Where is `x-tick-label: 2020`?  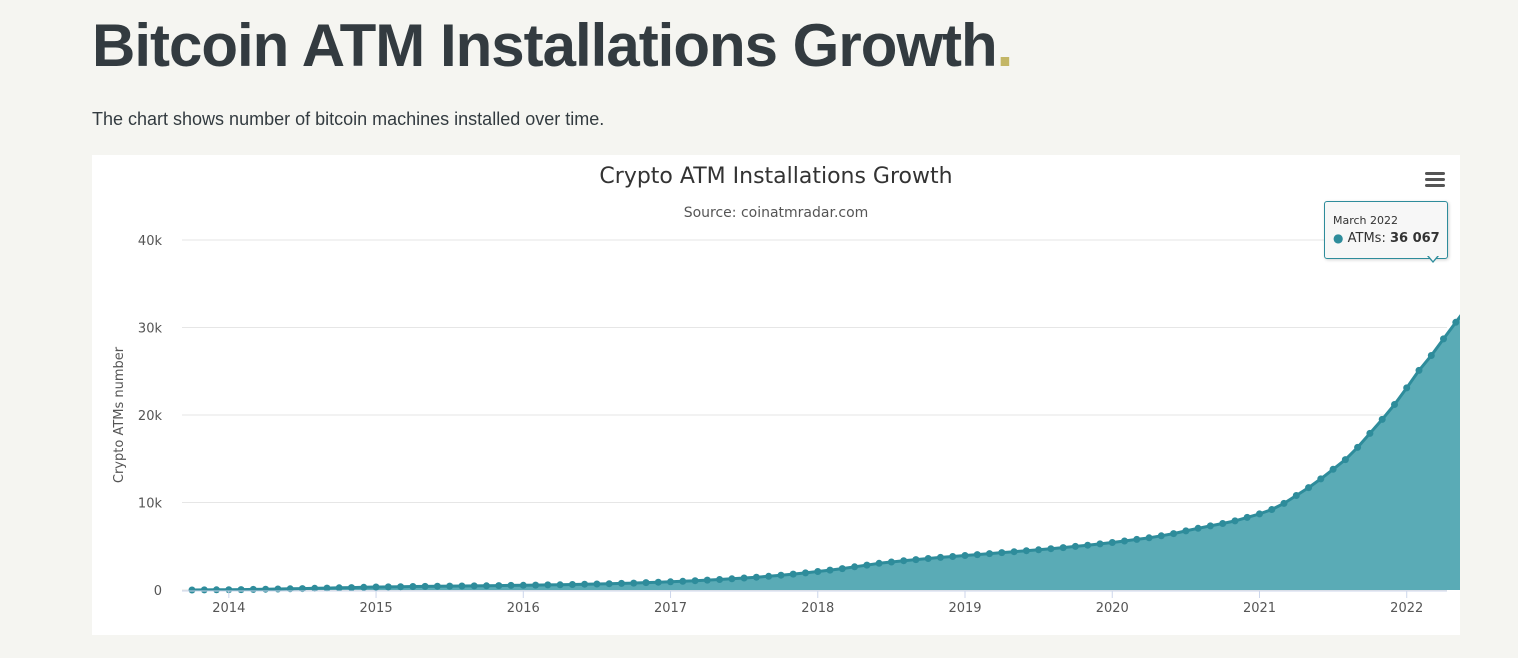
x-tick-label: 2020 is located at coordinates (1112, 608).